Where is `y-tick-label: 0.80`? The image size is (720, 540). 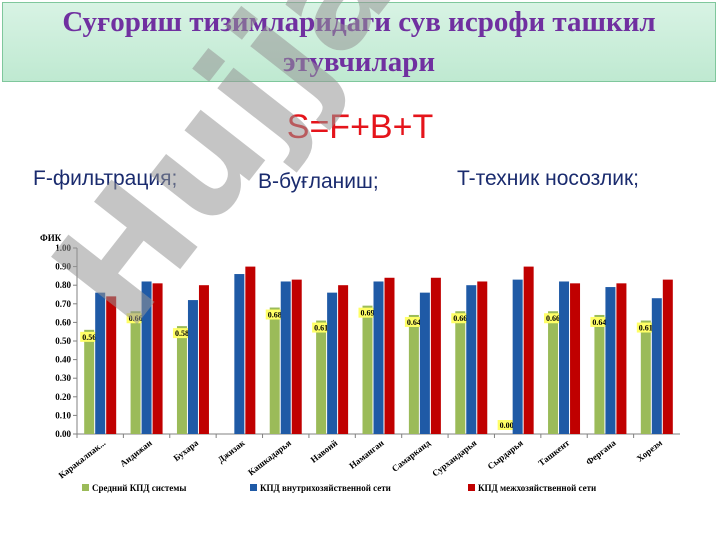 y-tick-label: 0.80 is located at coordinates (63, 285).